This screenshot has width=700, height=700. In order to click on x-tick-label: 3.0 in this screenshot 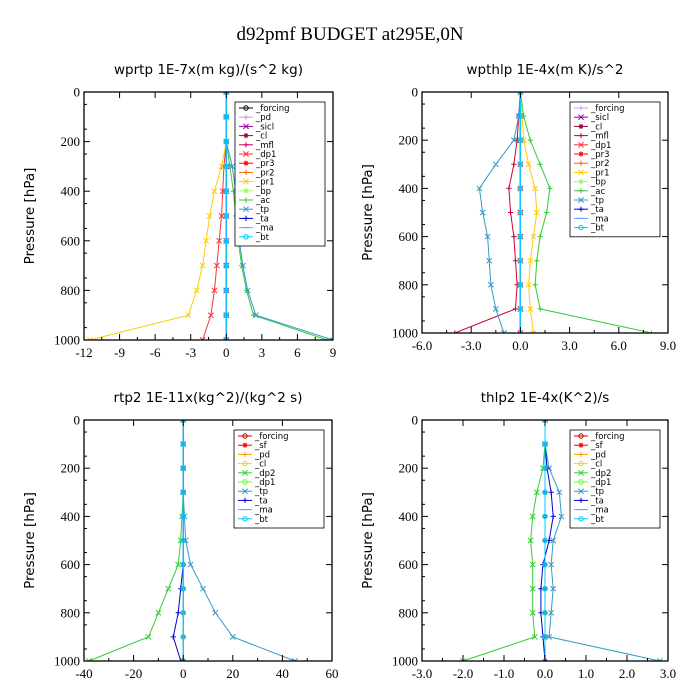, I will do `click(569, 345)`.